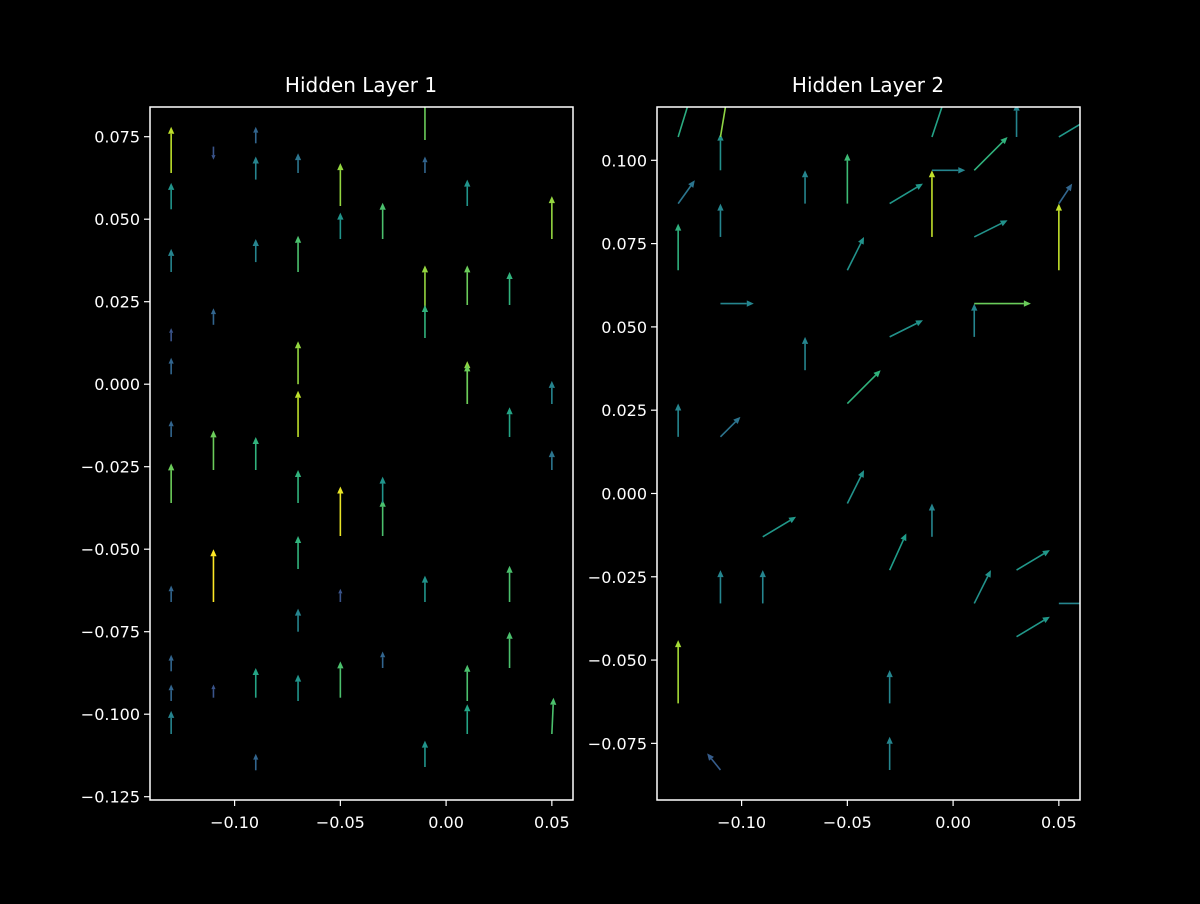 This screenshot has width=1200, height=904. What do you see at coordinates (110, 797) in the screenshot?
I see `y-tick-label: −0.125` at bounding box center [110, 797].